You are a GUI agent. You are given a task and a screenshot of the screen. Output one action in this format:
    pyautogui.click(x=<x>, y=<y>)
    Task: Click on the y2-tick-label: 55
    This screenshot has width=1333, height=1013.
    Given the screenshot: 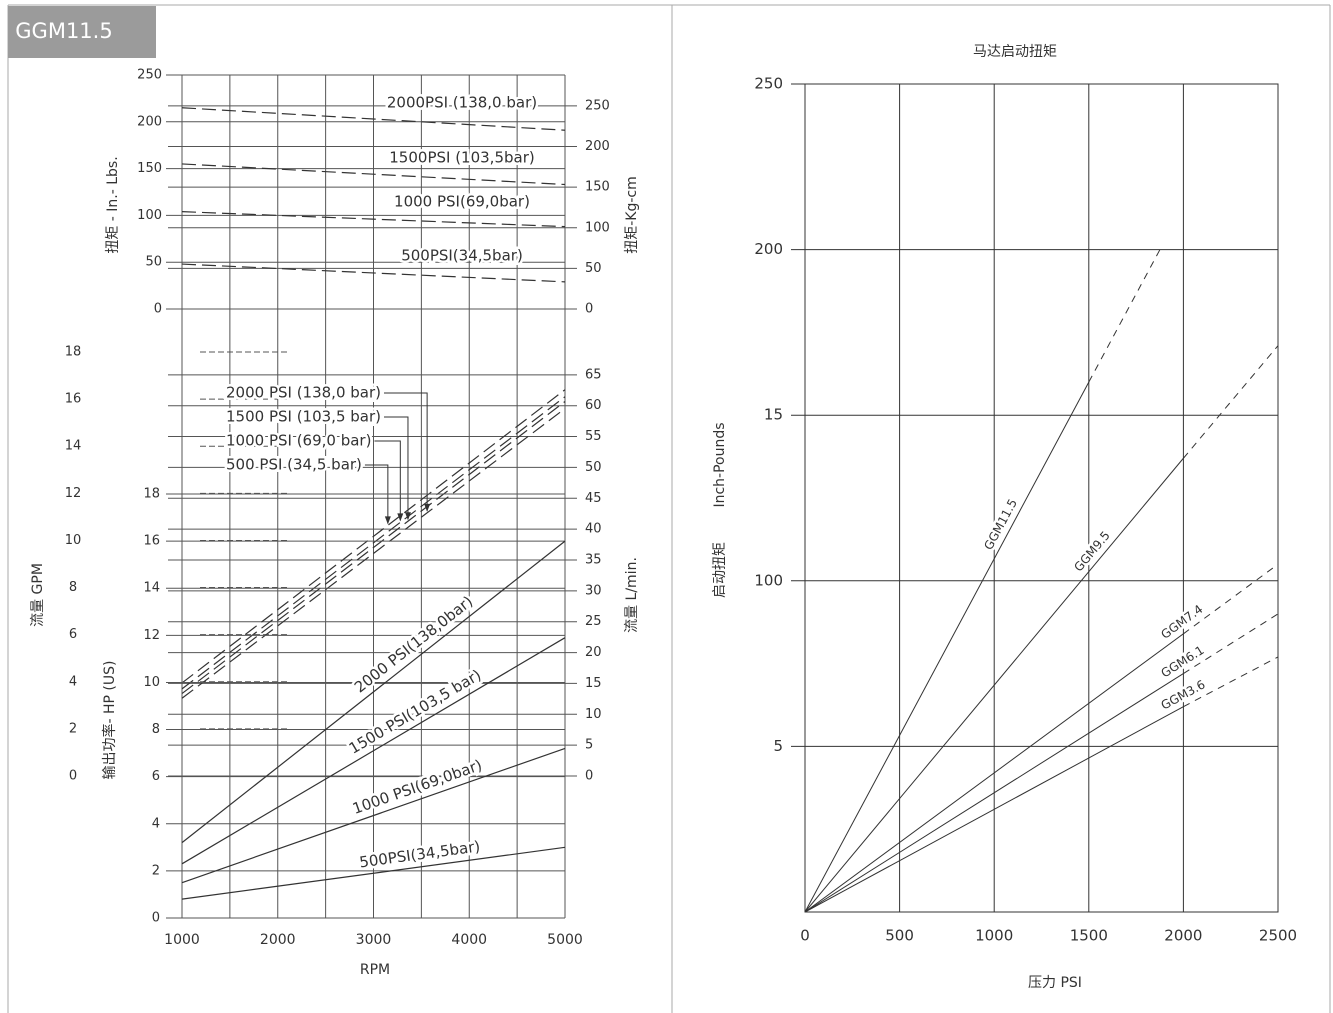 What is the action you would take?
    pyautogui.click(x=593, y=436)
    